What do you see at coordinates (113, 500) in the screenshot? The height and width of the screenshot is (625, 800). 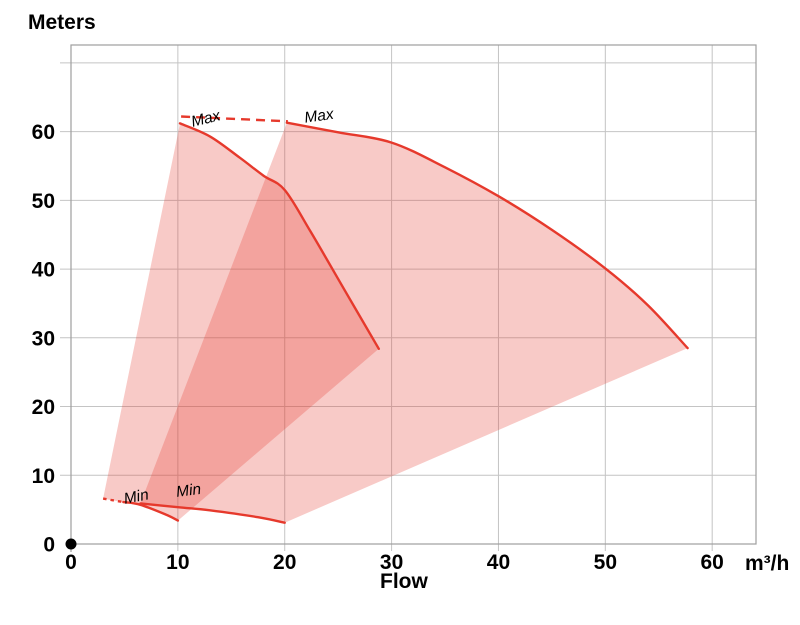 I see `pump1-min-dashed-lead` at bounding box center [113, 500].